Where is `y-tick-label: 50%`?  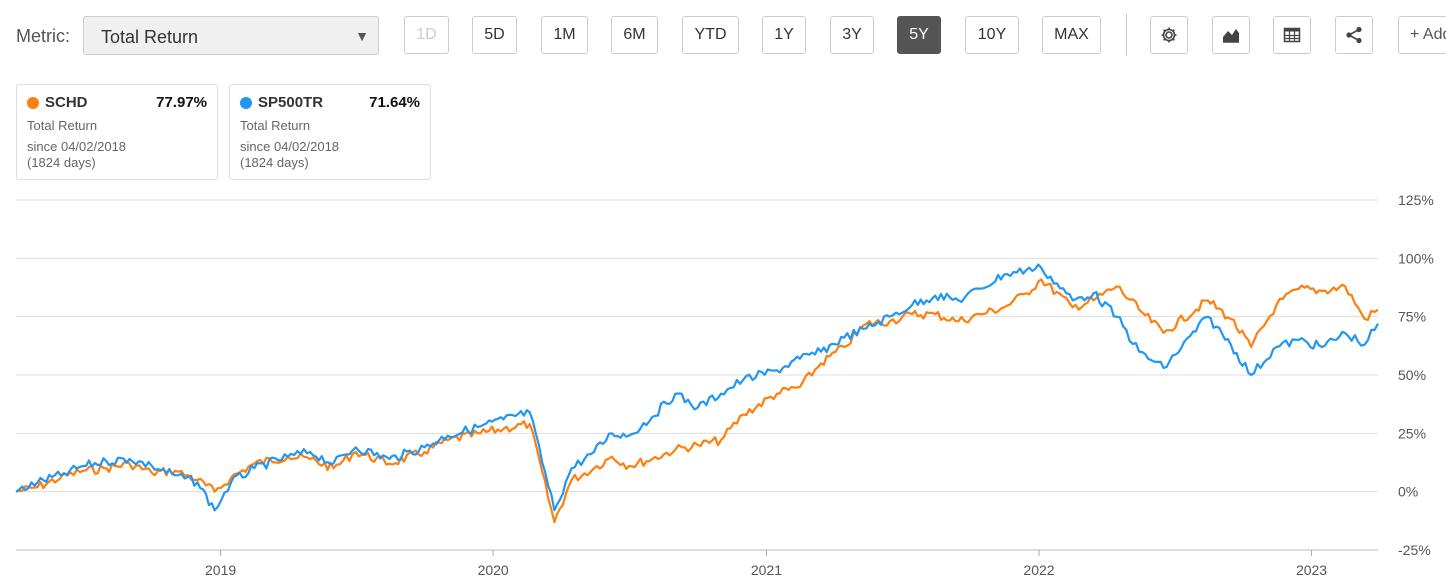
y-tick-label: 50% is located at coordinates (1412, 375).